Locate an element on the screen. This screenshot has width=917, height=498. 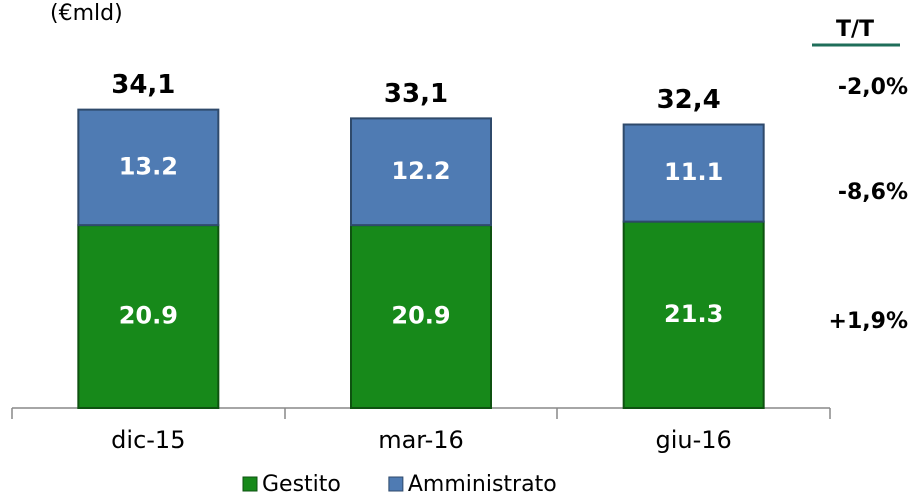
change-label: +1,9% is located at coordinates (868, 321).